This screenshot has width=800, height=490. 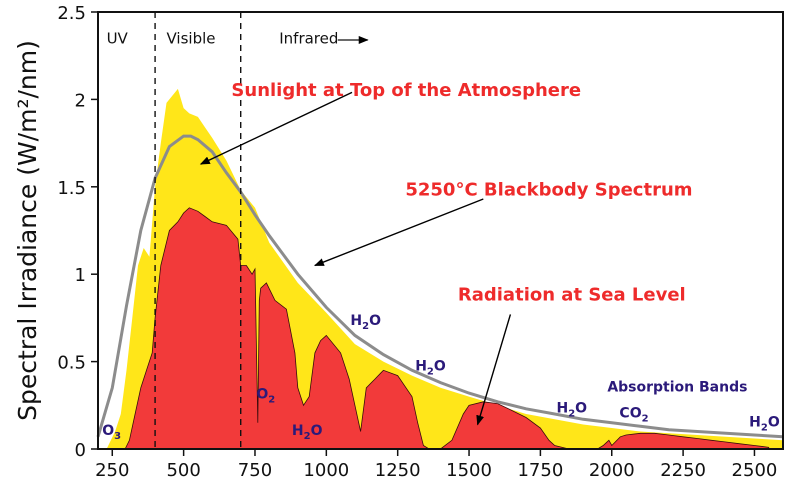 What do you see at coordinates (183, 470) in the screenshot?
I see `x-tick-label: 500` at bounding box center [183, 470].